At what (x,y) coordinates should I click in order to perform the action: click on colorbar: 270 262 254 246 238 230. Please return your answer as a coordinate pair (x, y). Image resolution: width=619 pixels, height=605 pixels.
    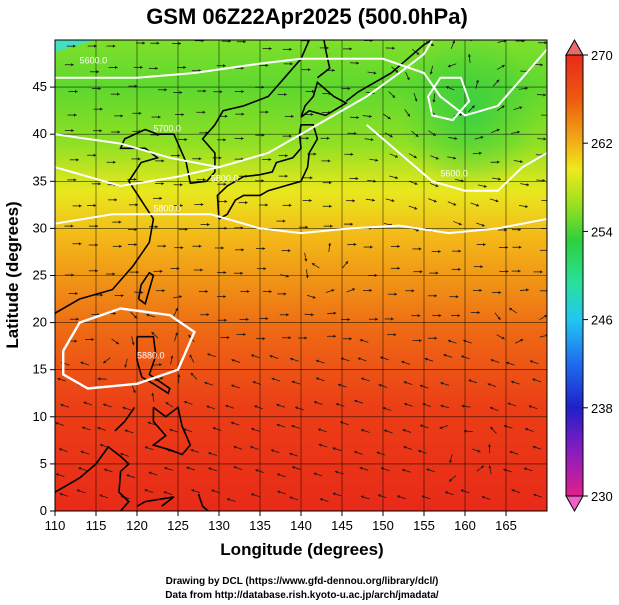
    Looking at the image, I should click on (589, 275).